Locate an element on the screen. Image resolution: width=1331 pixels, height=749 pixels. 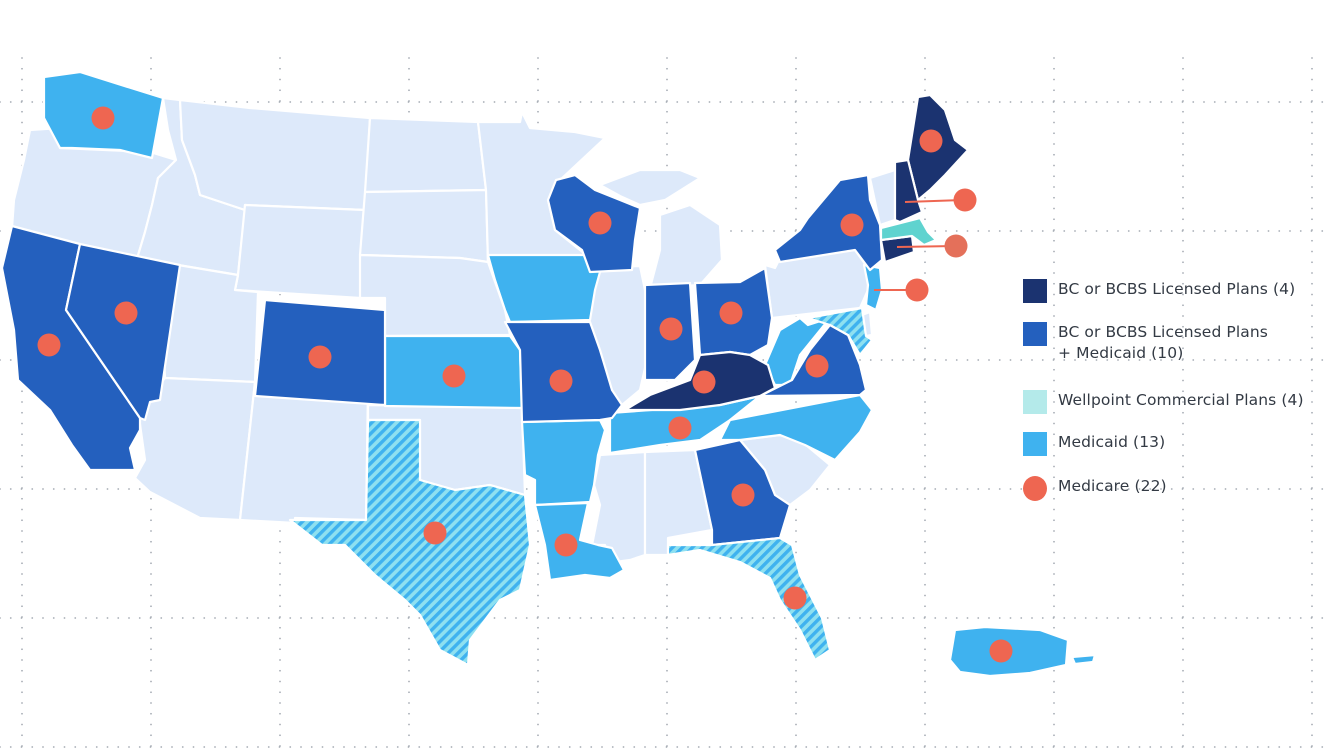
legend-label-medicare: Medicare (22) is located at coordinates (1112, 486).